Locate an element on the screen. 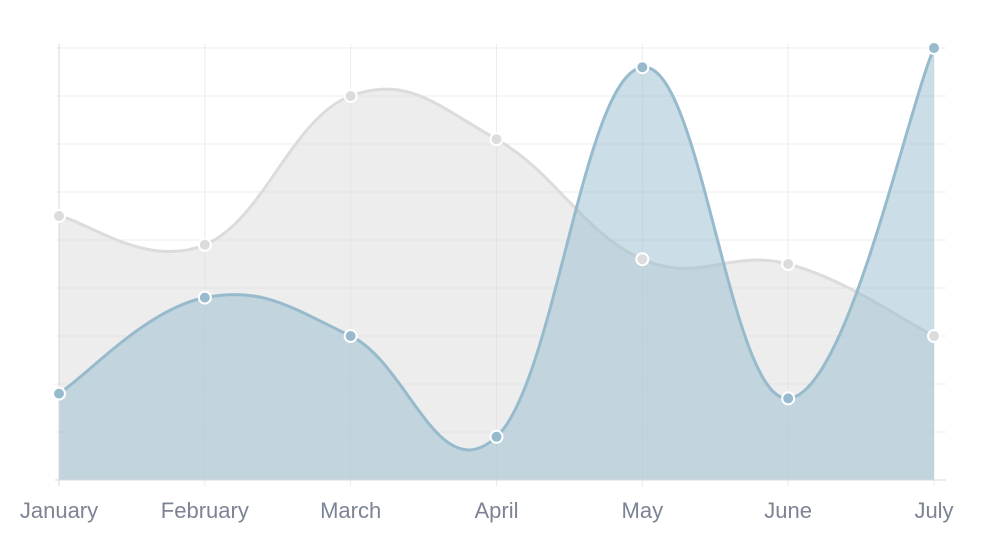  series-2-point-february is located at coordinates (204, 297).